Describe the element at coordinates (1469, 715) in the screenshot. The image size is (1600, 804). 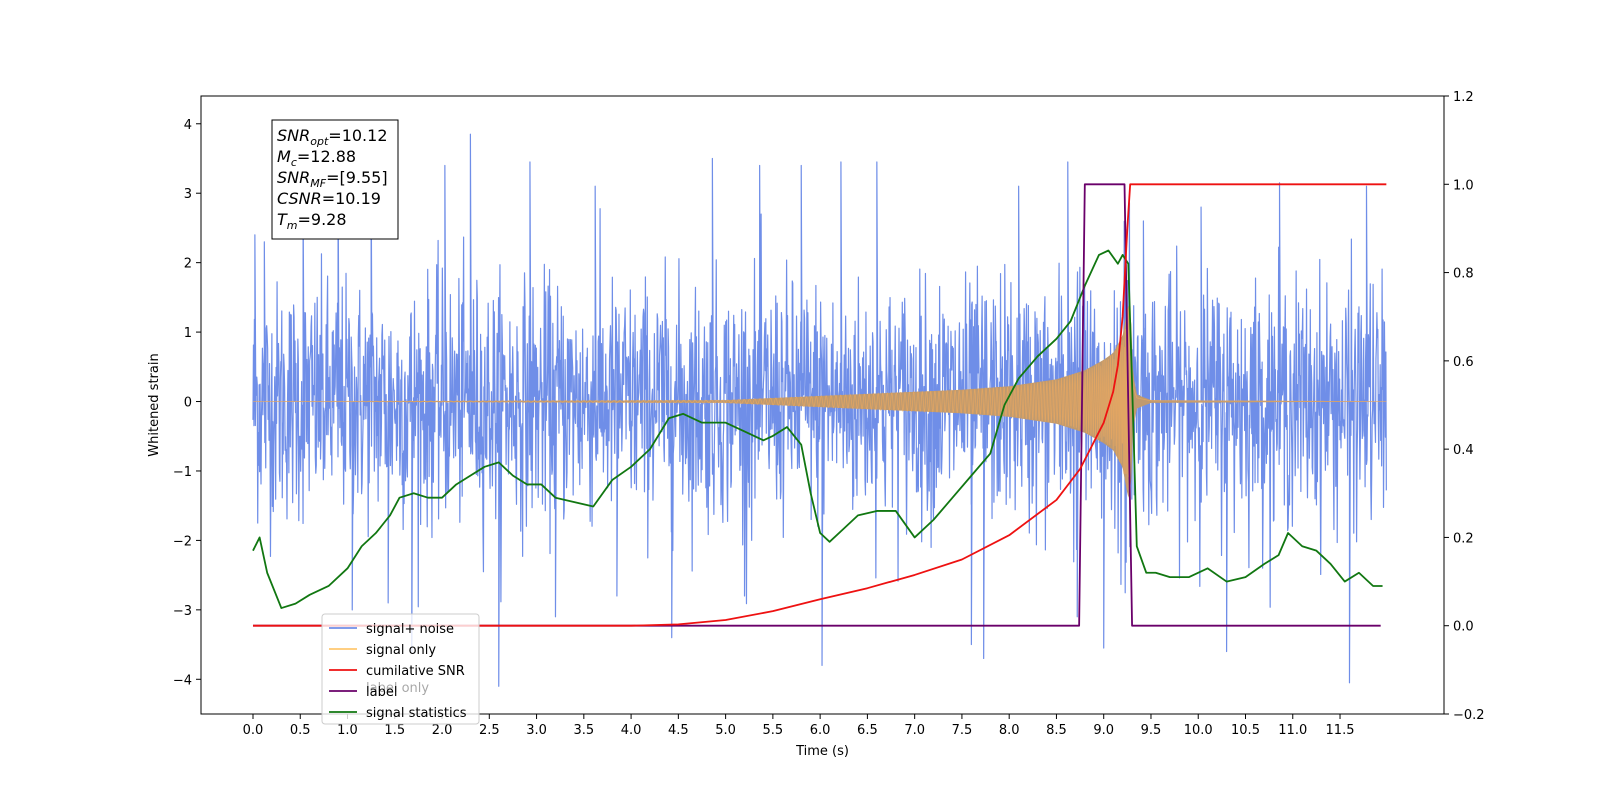
I see `y2-tick-label: −0.2` at that location.